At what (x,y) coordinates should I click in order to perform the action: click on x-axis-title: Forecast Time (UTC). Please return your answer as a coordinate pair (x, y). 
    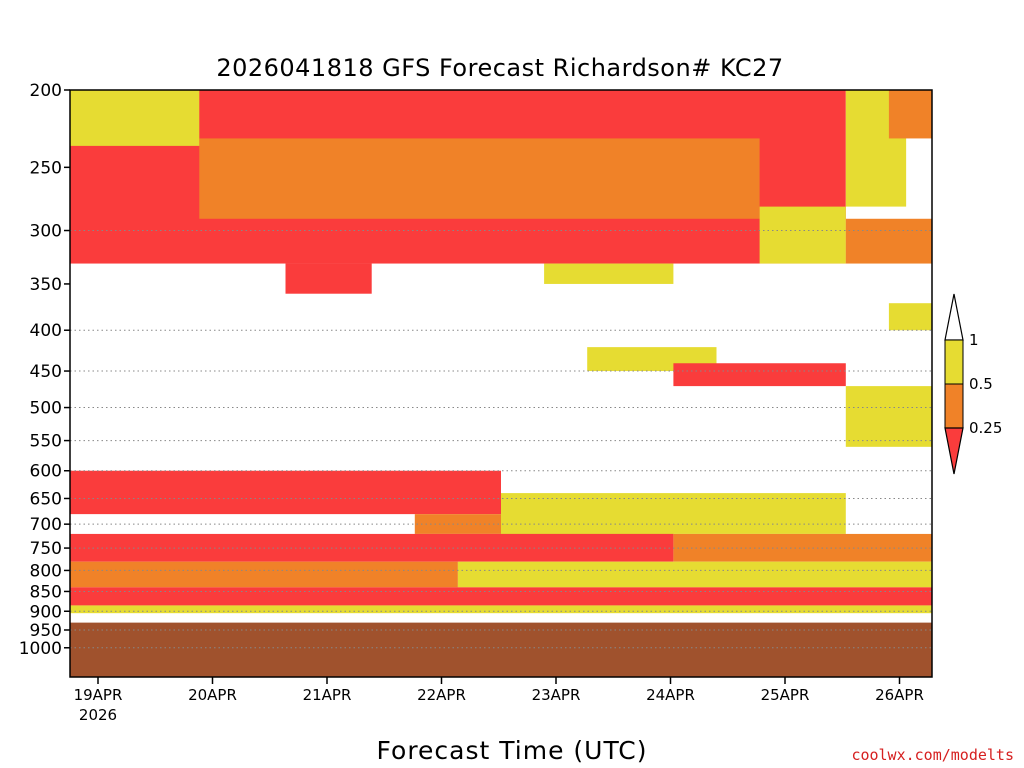
    Looking at the image, I should click on (512, 750).